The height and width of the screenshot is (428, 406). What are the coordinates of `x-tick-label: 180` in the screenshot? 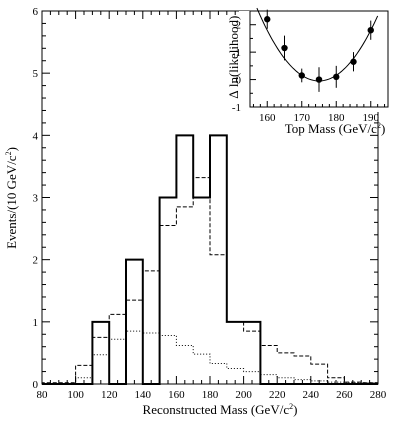 It's located at (210, 395).